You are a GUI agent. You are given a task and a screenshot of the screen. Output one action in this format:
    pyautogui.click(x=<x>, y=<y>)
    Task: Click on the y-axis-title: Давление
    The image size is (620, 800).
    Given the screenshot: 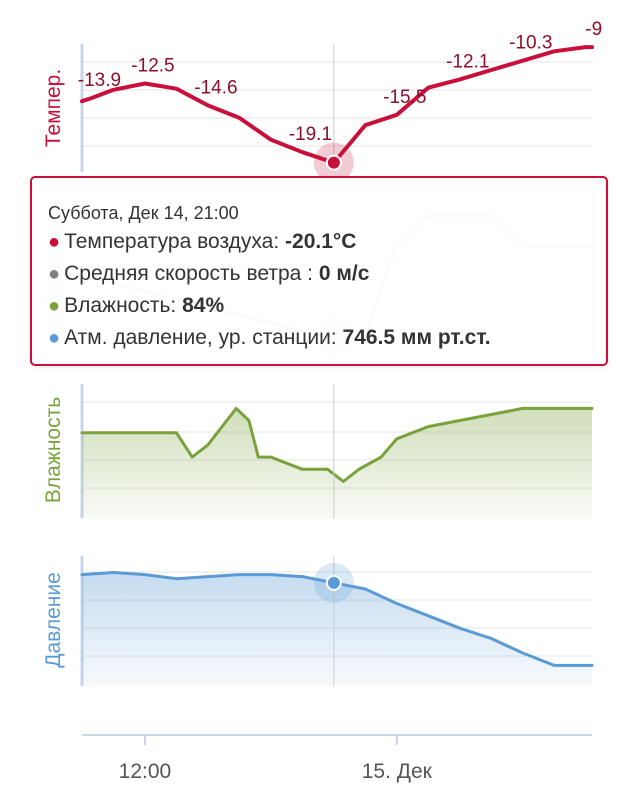 What is the action you would take?
    pyautogui.click(x=53, y=620)
    